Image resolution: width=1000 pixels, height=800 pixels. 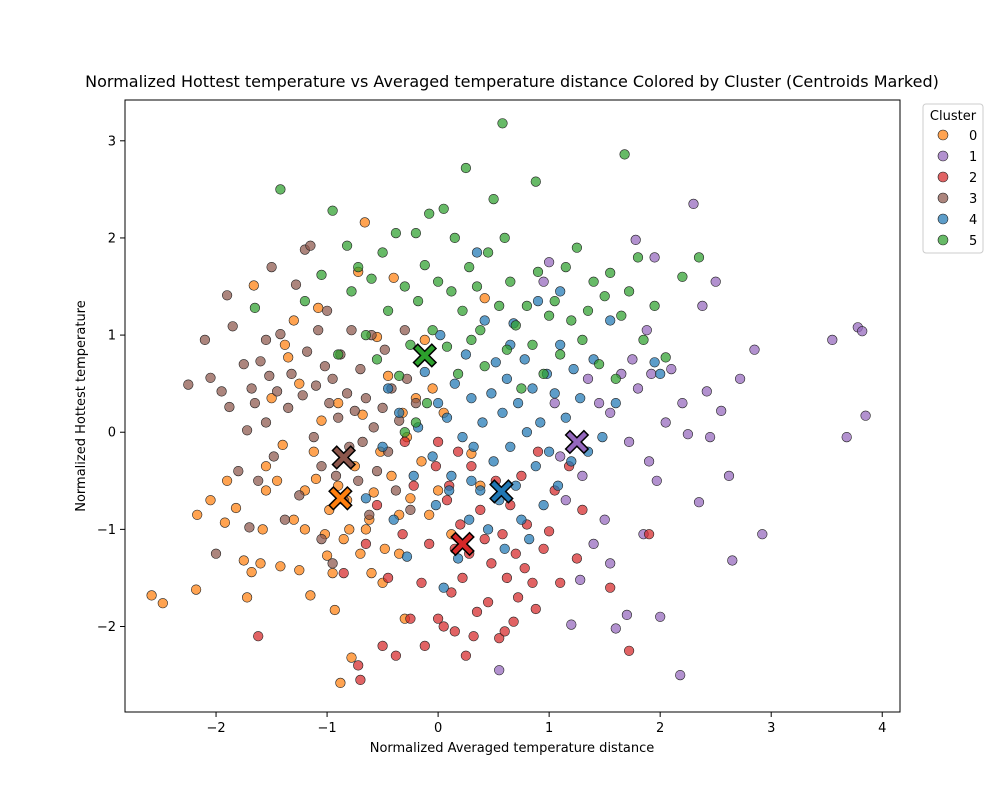 I want to click on legend-label: 0, so click(x=973, y=136).